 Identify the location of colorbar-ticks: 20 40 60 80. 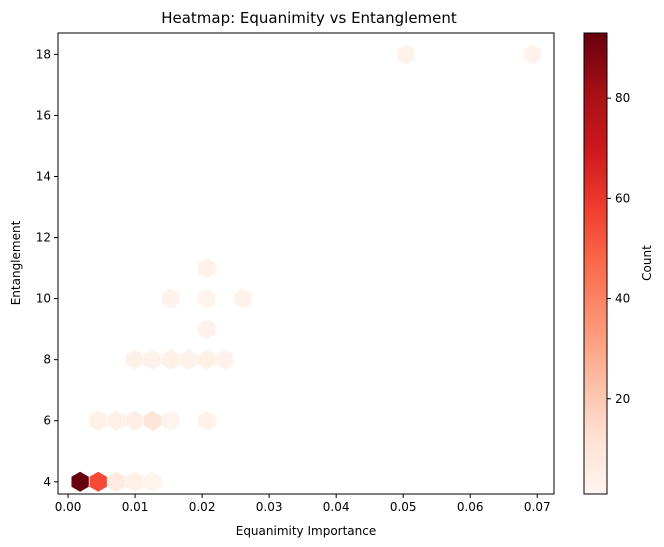
(618, 248).